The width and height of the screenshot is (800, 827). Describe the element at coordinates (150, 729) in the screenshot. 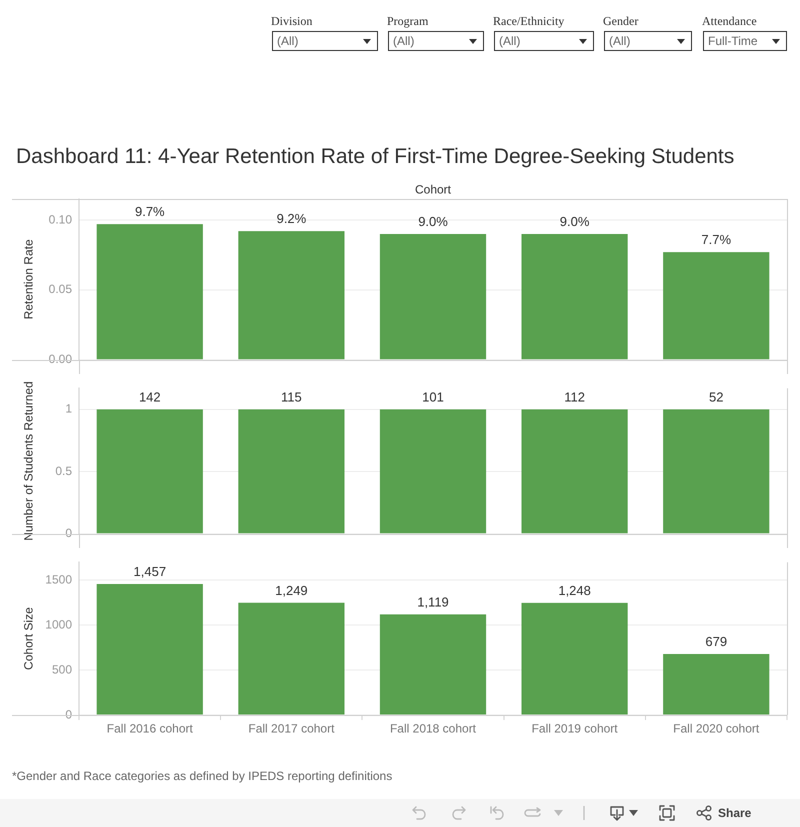

I see `x-tick-label: Fall 2016 cohort` at that location.